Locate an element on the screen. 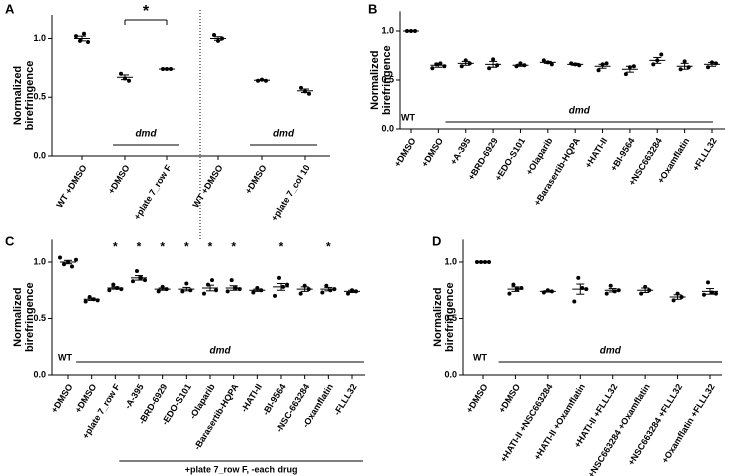 The height and width of the screenshot is (476, 738). x-tick-label: +A-395 is located at coordinates (460, 151).